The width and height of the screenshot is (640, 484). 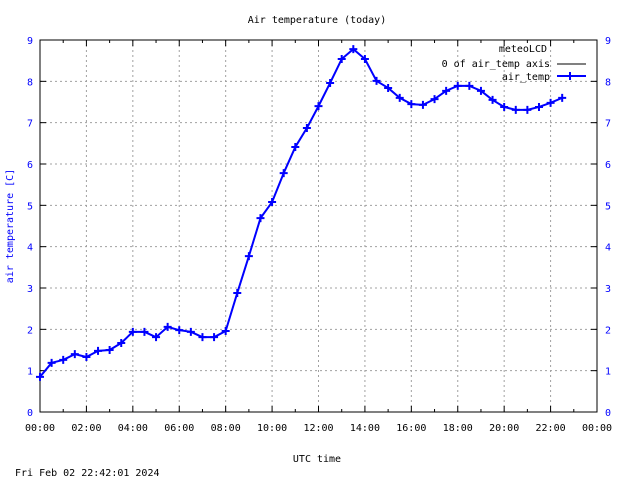 I want to click on y-tick-label: 7, so click(x=30, y=124).